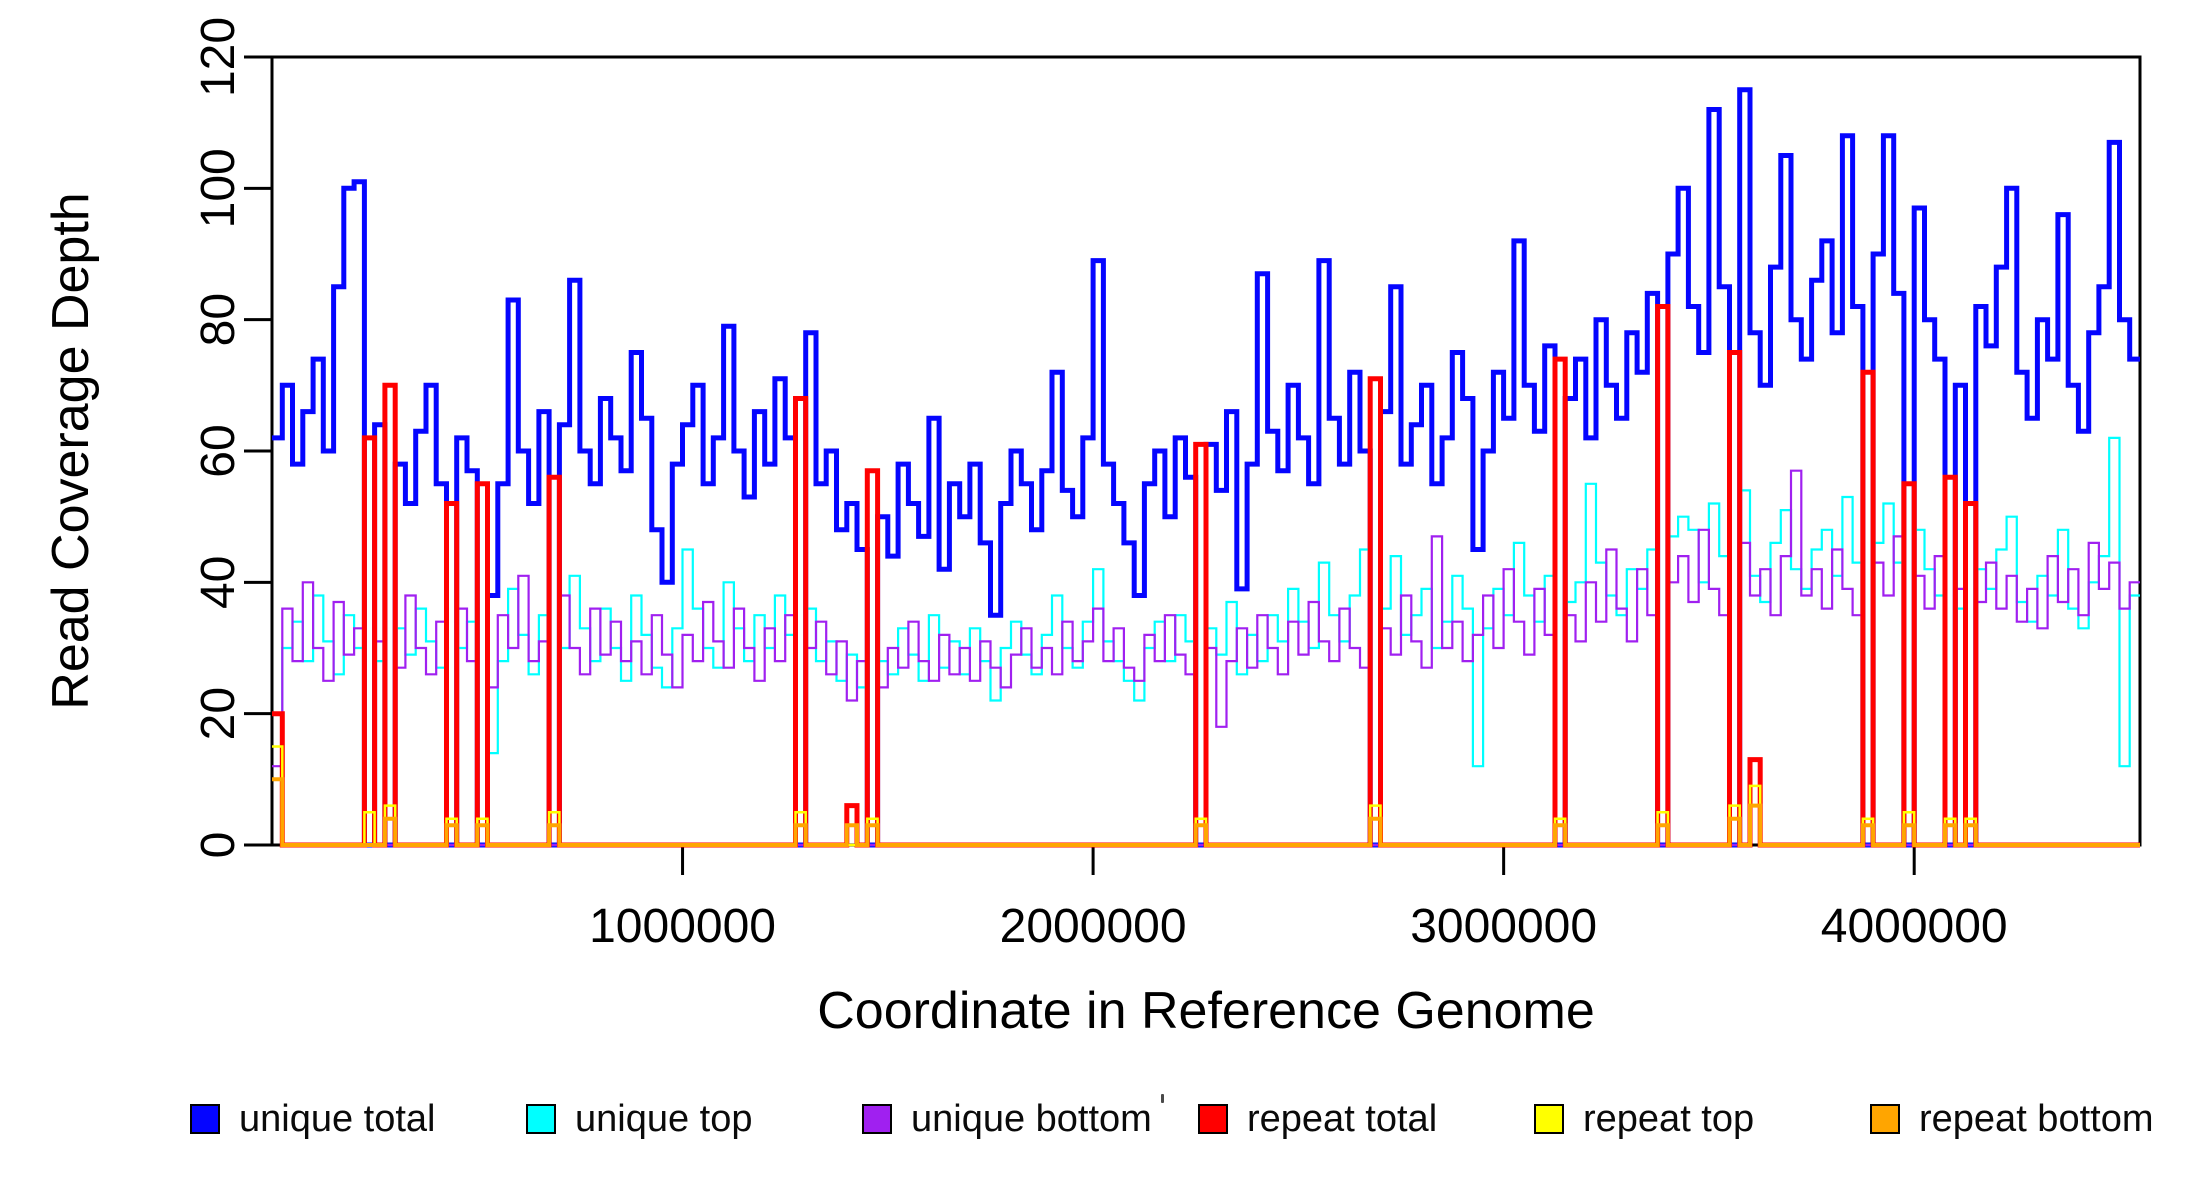  I want to click on repeat-bottom-swatch-icon, so click(1885, 1119).